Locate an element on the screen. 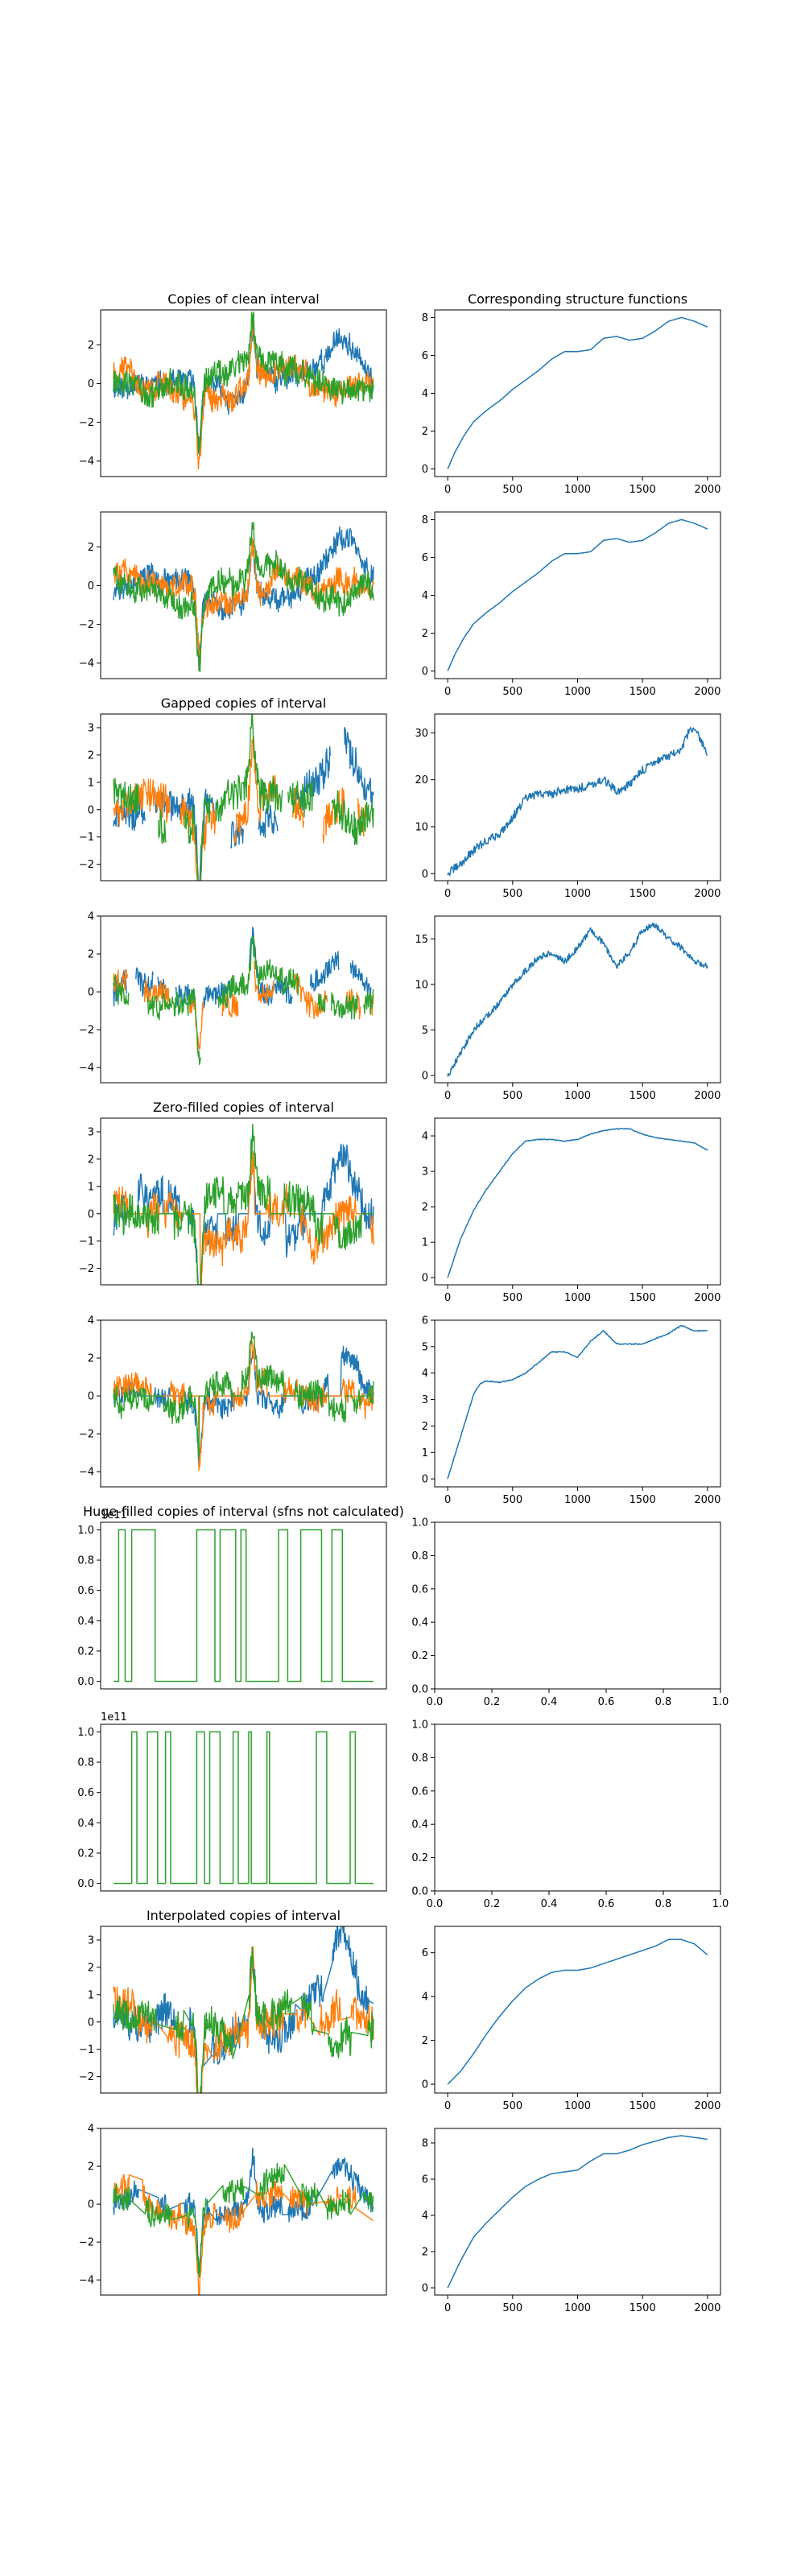  y-tick-label: 5 is located at coordinates (425, 1031).